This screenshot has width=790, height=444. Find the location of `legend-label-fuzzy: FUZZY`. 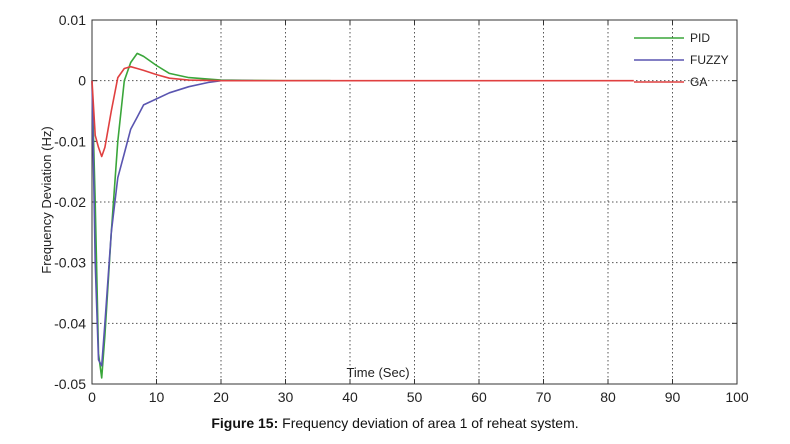

legend-label-fuzzy: FUZZY is located at coordinates (709, 60).